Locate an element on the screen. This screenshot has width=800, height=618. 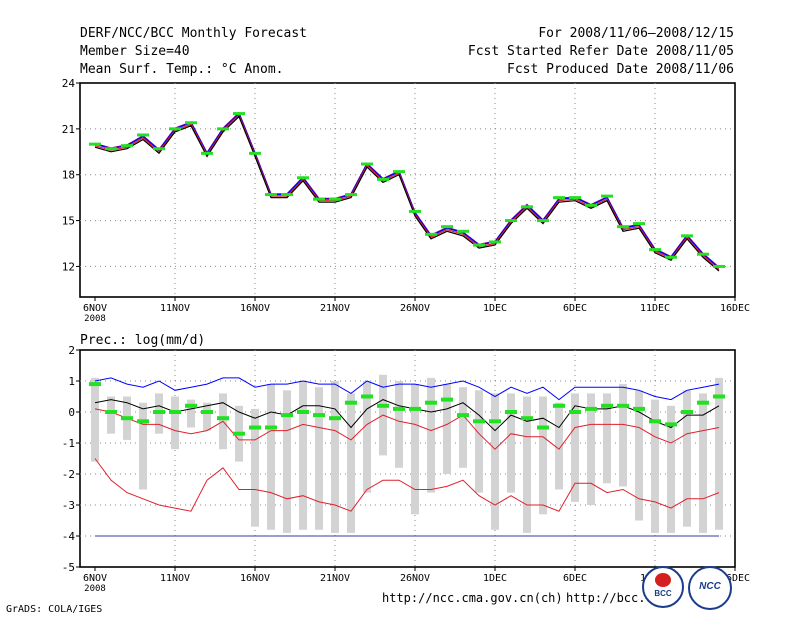
chart-title: DERF/NCC/BCC Monthly Forecast is located at coordinates (193, 33).